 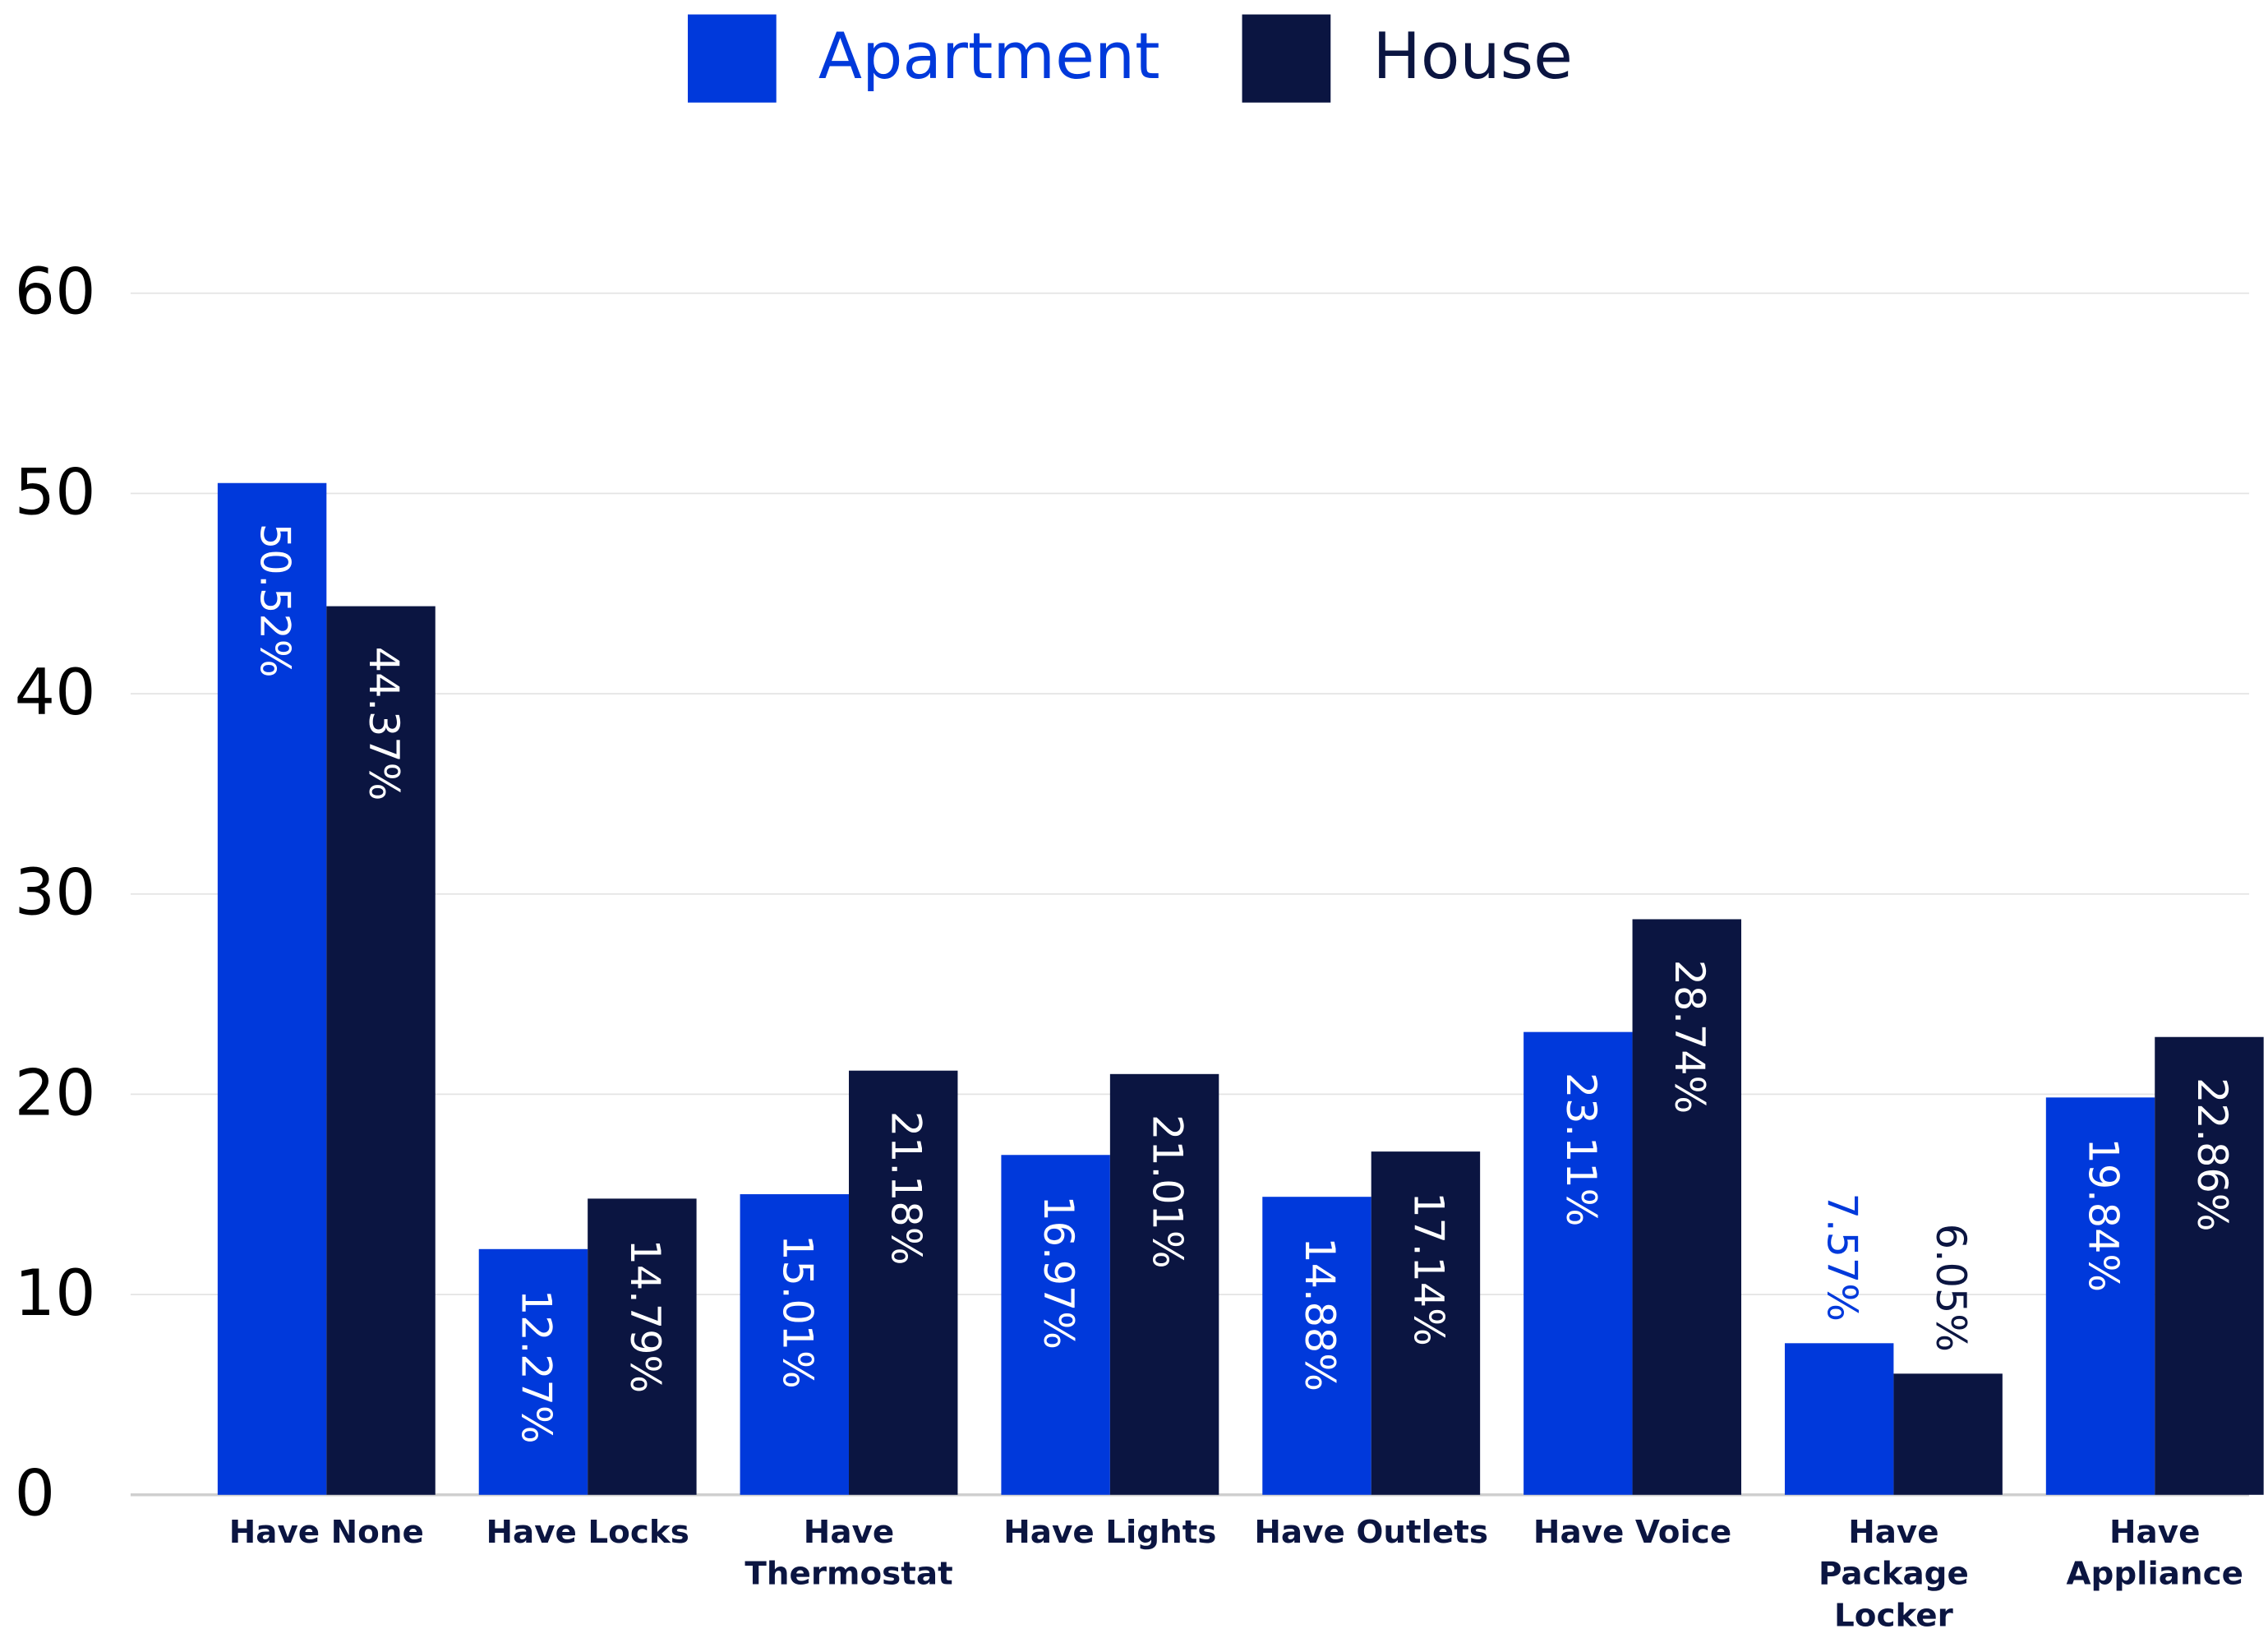 What do you see at coordinates (1842, 1257) in the screenshot?
I see `data-label: 7.57%` at bounding box center [1842, 1257].